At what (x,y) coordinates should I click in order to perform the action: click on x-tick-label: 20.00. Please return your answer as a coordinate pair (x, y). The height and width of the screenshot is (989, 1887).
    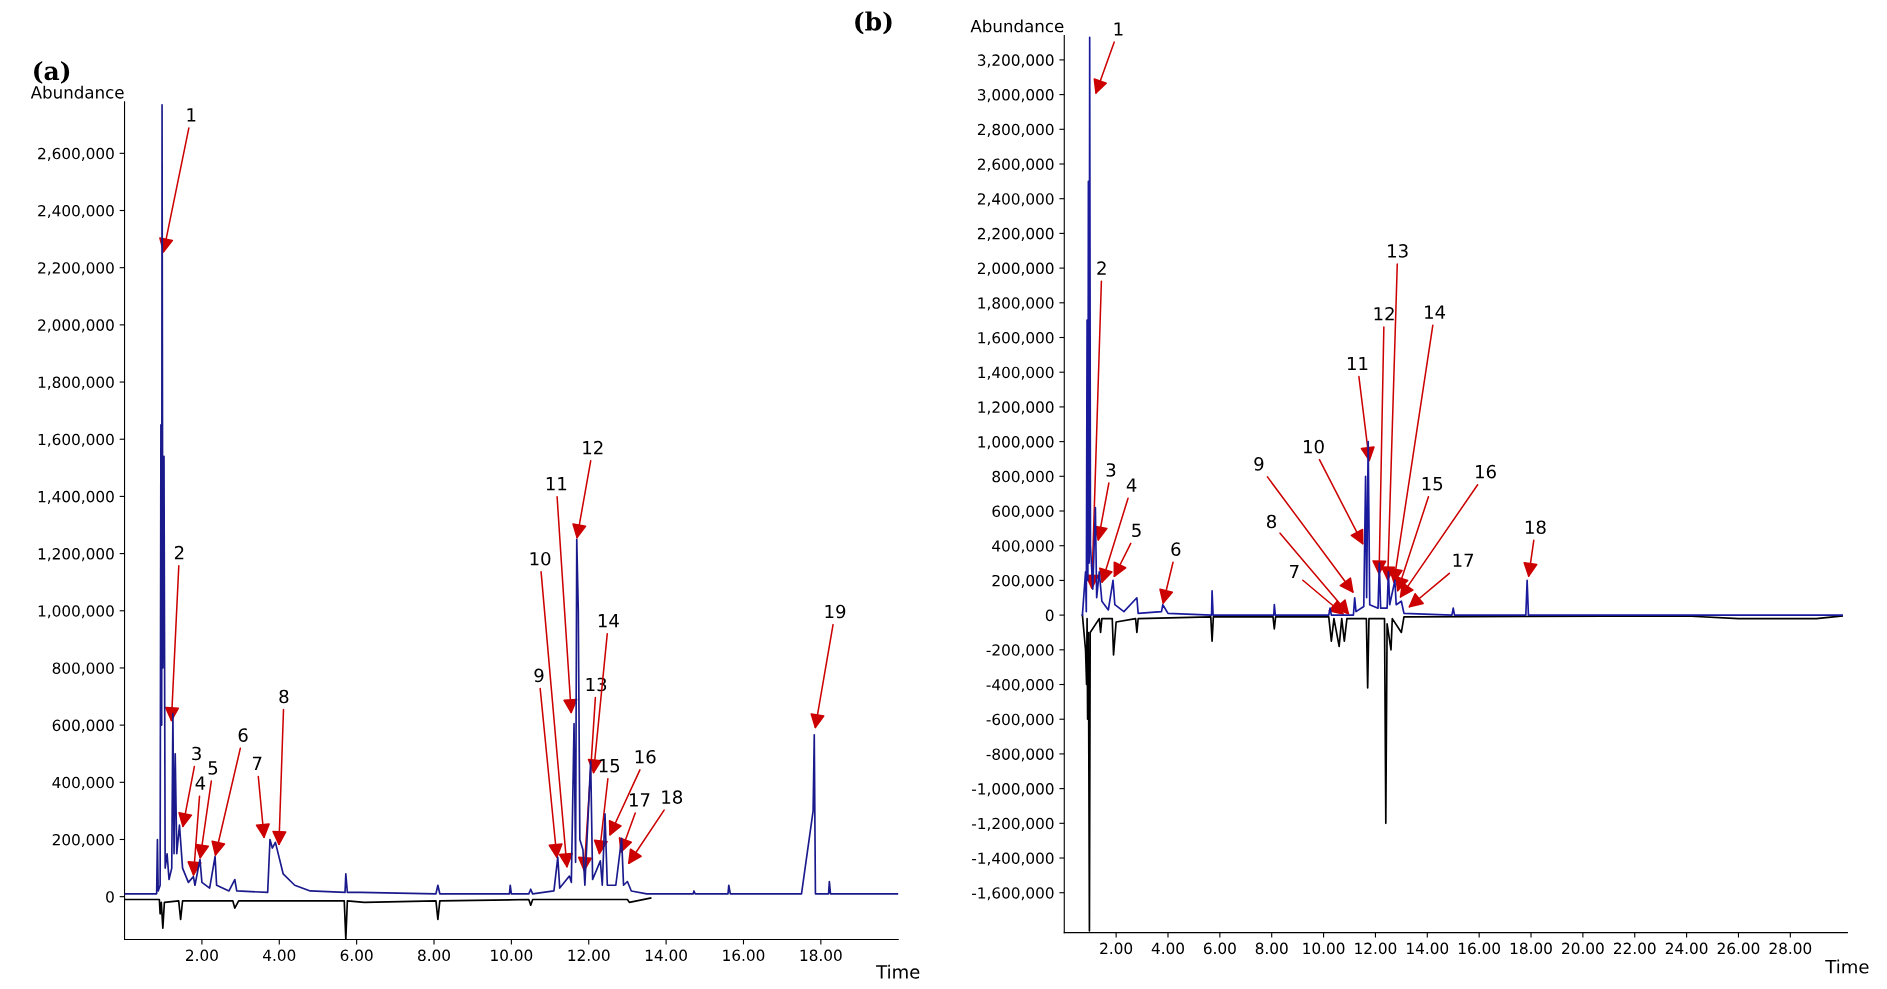
    Looking at the image, I should click on (1583, 948).